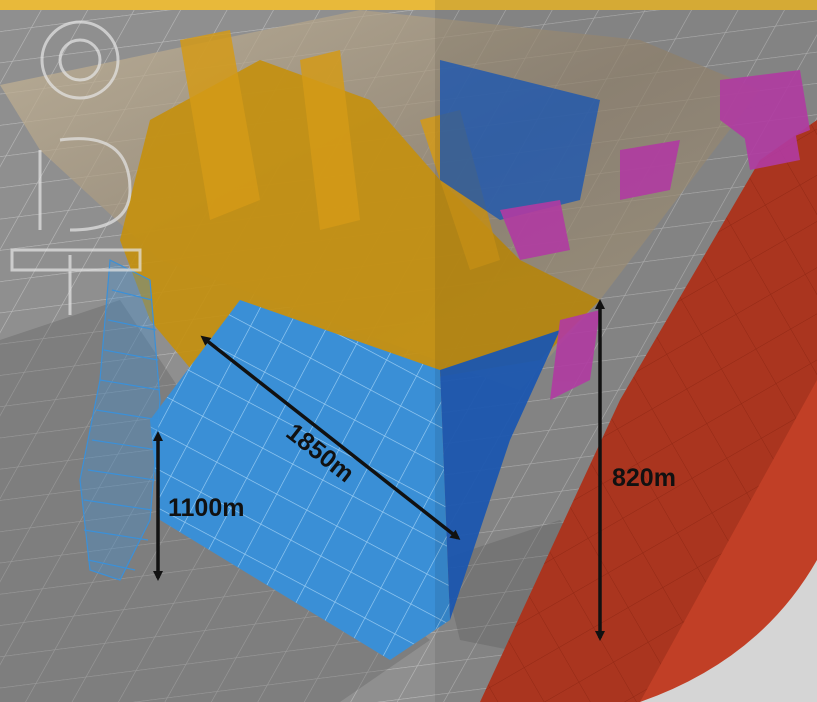  What do you see at coordinates (500, 475) in the screenshot?
I see `dark-blue-fault-block` at bounding box center [500, 475].